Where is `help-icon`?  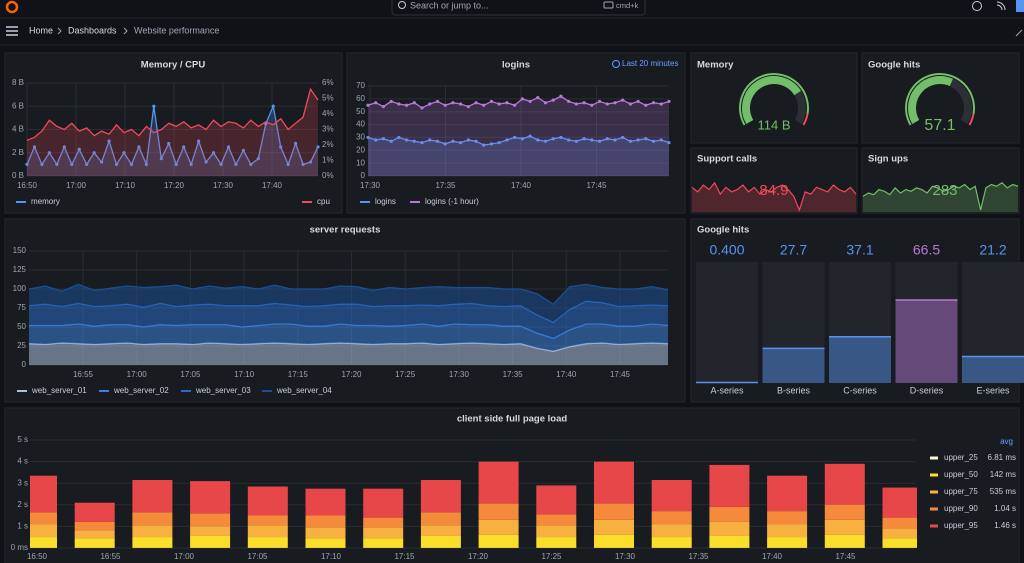
help-icon is located at coordinates (977, 6).